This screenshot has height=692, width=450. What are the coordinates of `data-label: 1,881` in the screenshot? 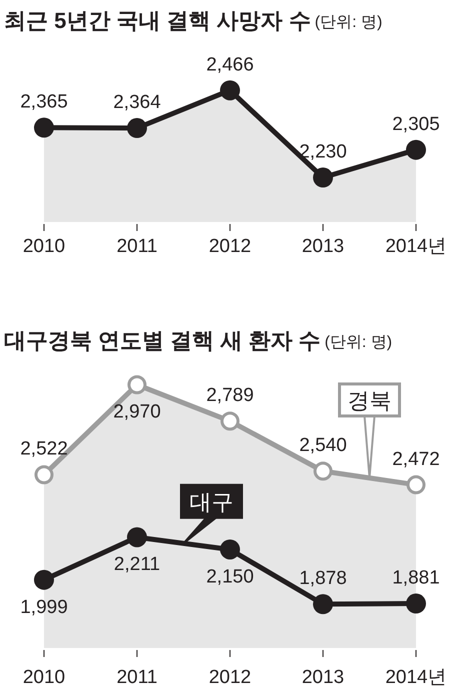 It's located at (416, 578).